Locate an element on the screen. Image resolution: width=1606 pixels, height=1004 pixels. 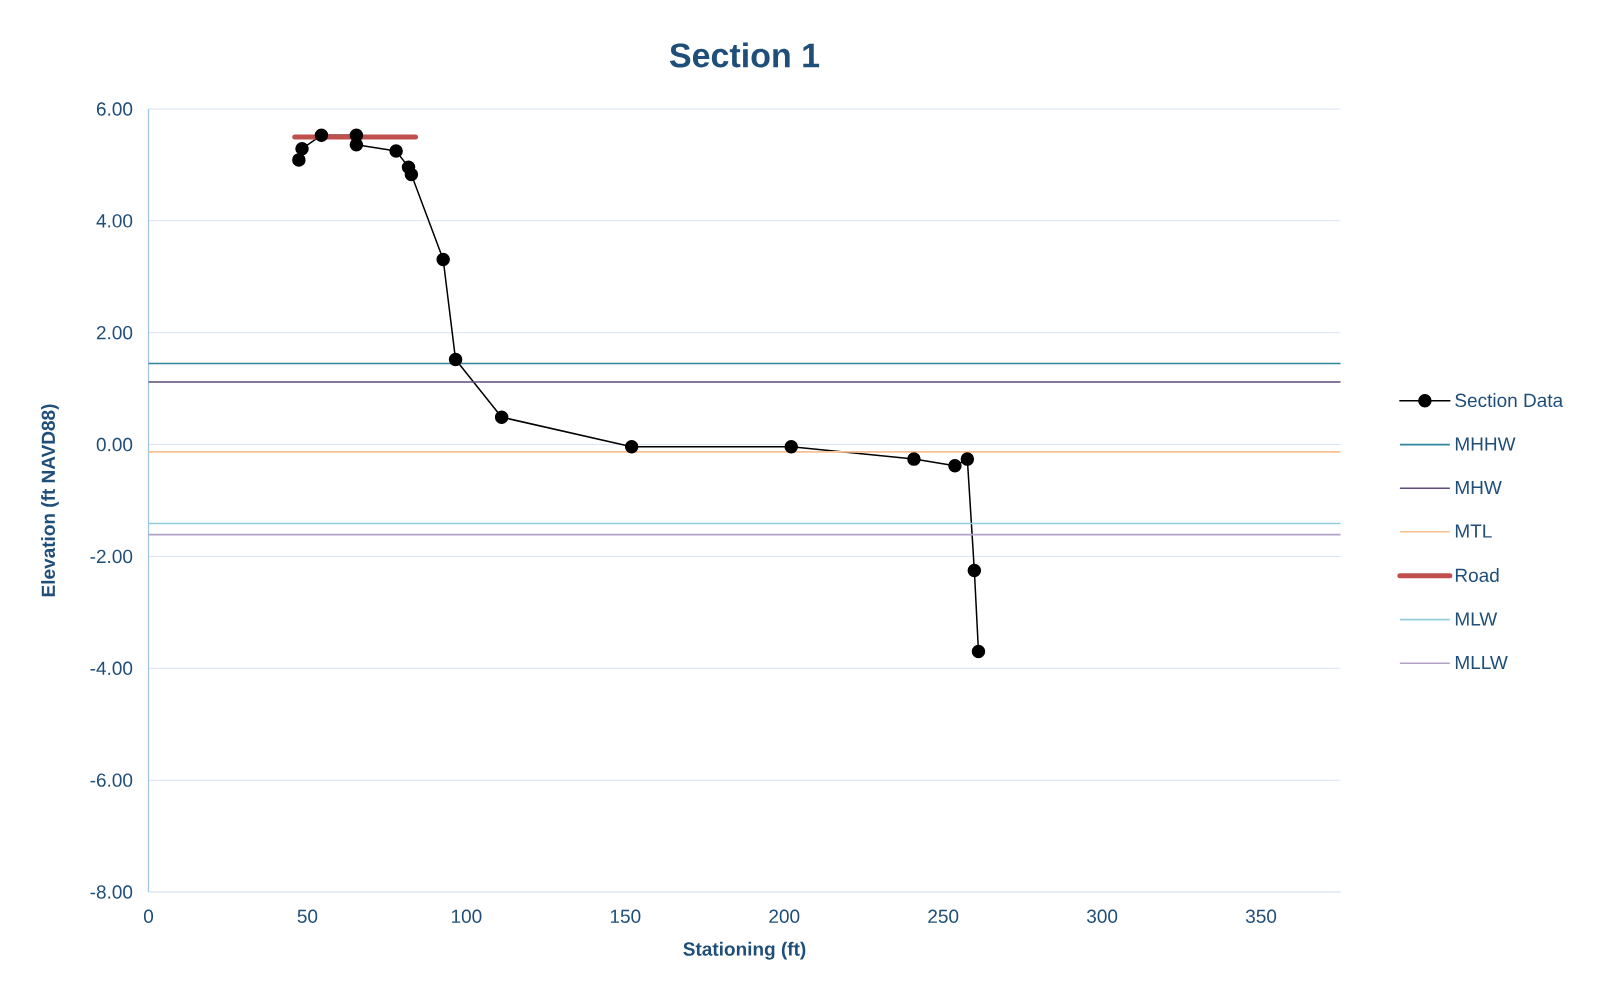
legend-label: MHHW is located at coordinates (1485, 444).